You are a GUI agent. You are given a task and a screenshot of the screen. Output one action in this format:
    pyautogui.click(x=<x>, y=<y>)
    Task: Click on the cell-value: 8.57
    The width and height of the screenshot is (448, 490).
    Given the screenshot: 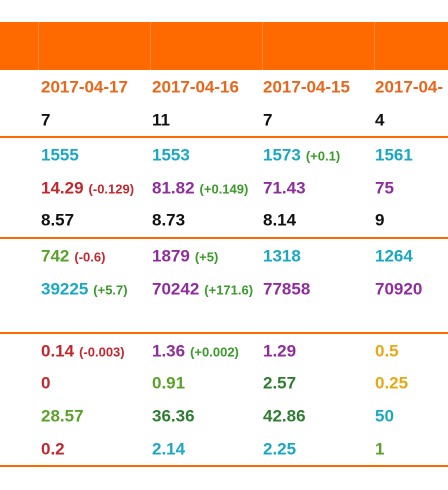 What is the action you would take?
    pyautogui.click(x=57, y=219)
    